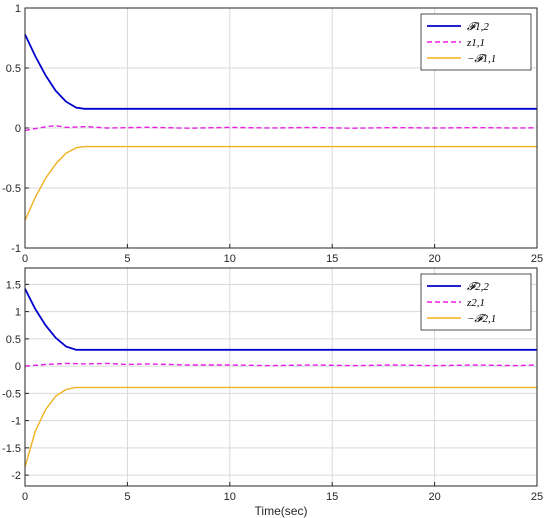 This screenshot has height=518, width=550. Describe the element at coordinates (481, 59) in the screenshot. I see `legend-label: −𝓕1,1` at that location.